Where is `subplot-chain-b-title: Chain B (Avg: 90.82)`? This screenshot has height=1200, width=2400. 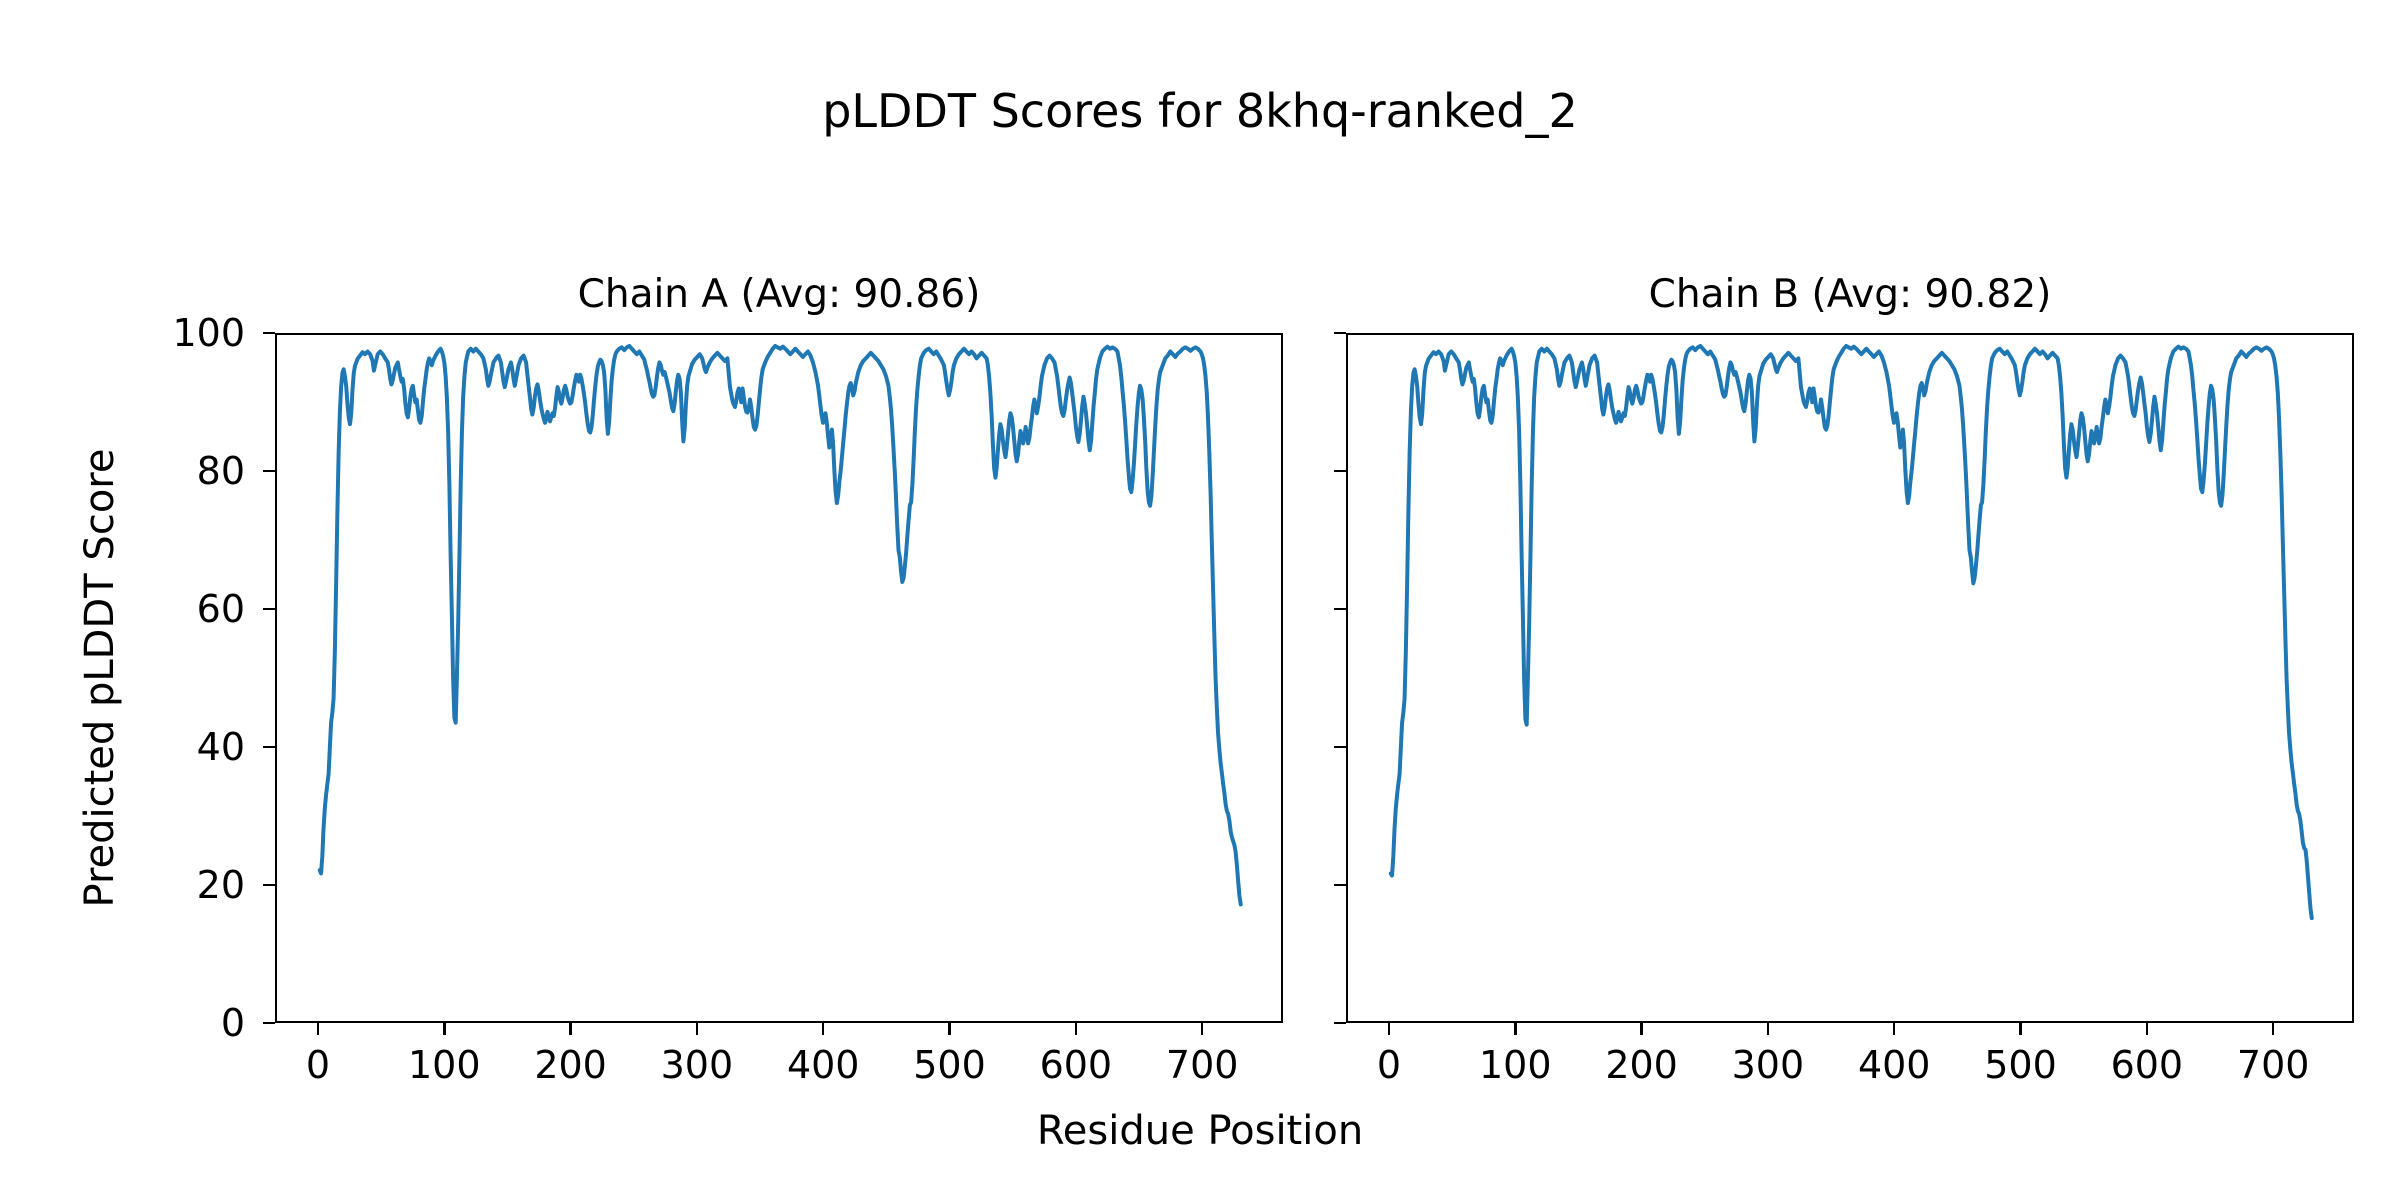 subplot-chain-b-title: Chain B (Avg: 90.82) is located at coordinates (1850, 294).